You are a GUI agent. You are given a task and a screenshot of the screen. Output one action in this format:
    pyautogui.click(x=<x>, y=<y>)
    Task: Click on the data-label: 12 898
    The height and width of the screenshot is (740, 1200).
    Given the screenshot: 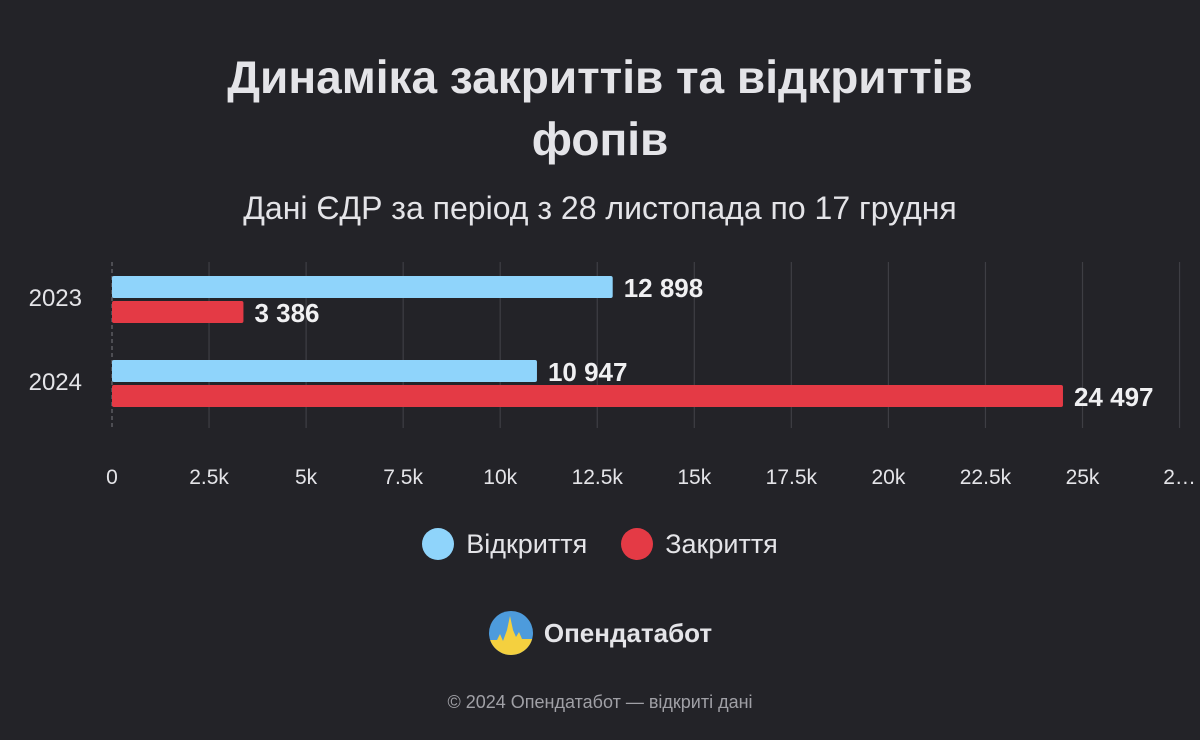 What is the action you would take?
    pyautogui.click(x=664, y=288)
    